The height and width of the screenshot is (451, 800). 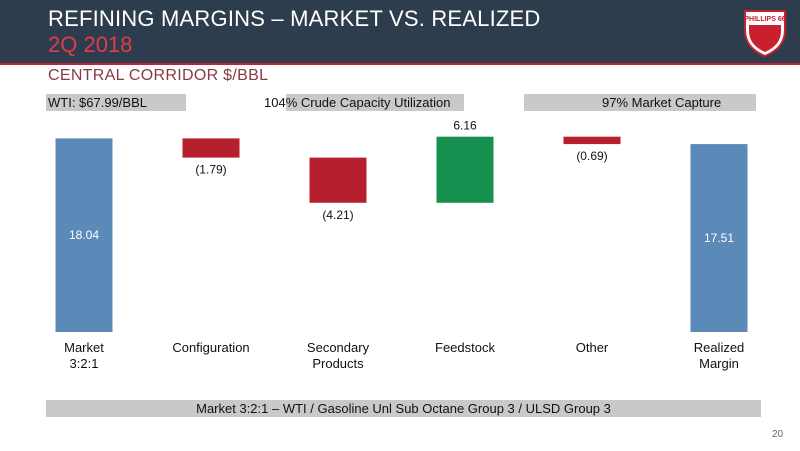 I want to click on data-label: (1.79), so click(x=210, y=170).